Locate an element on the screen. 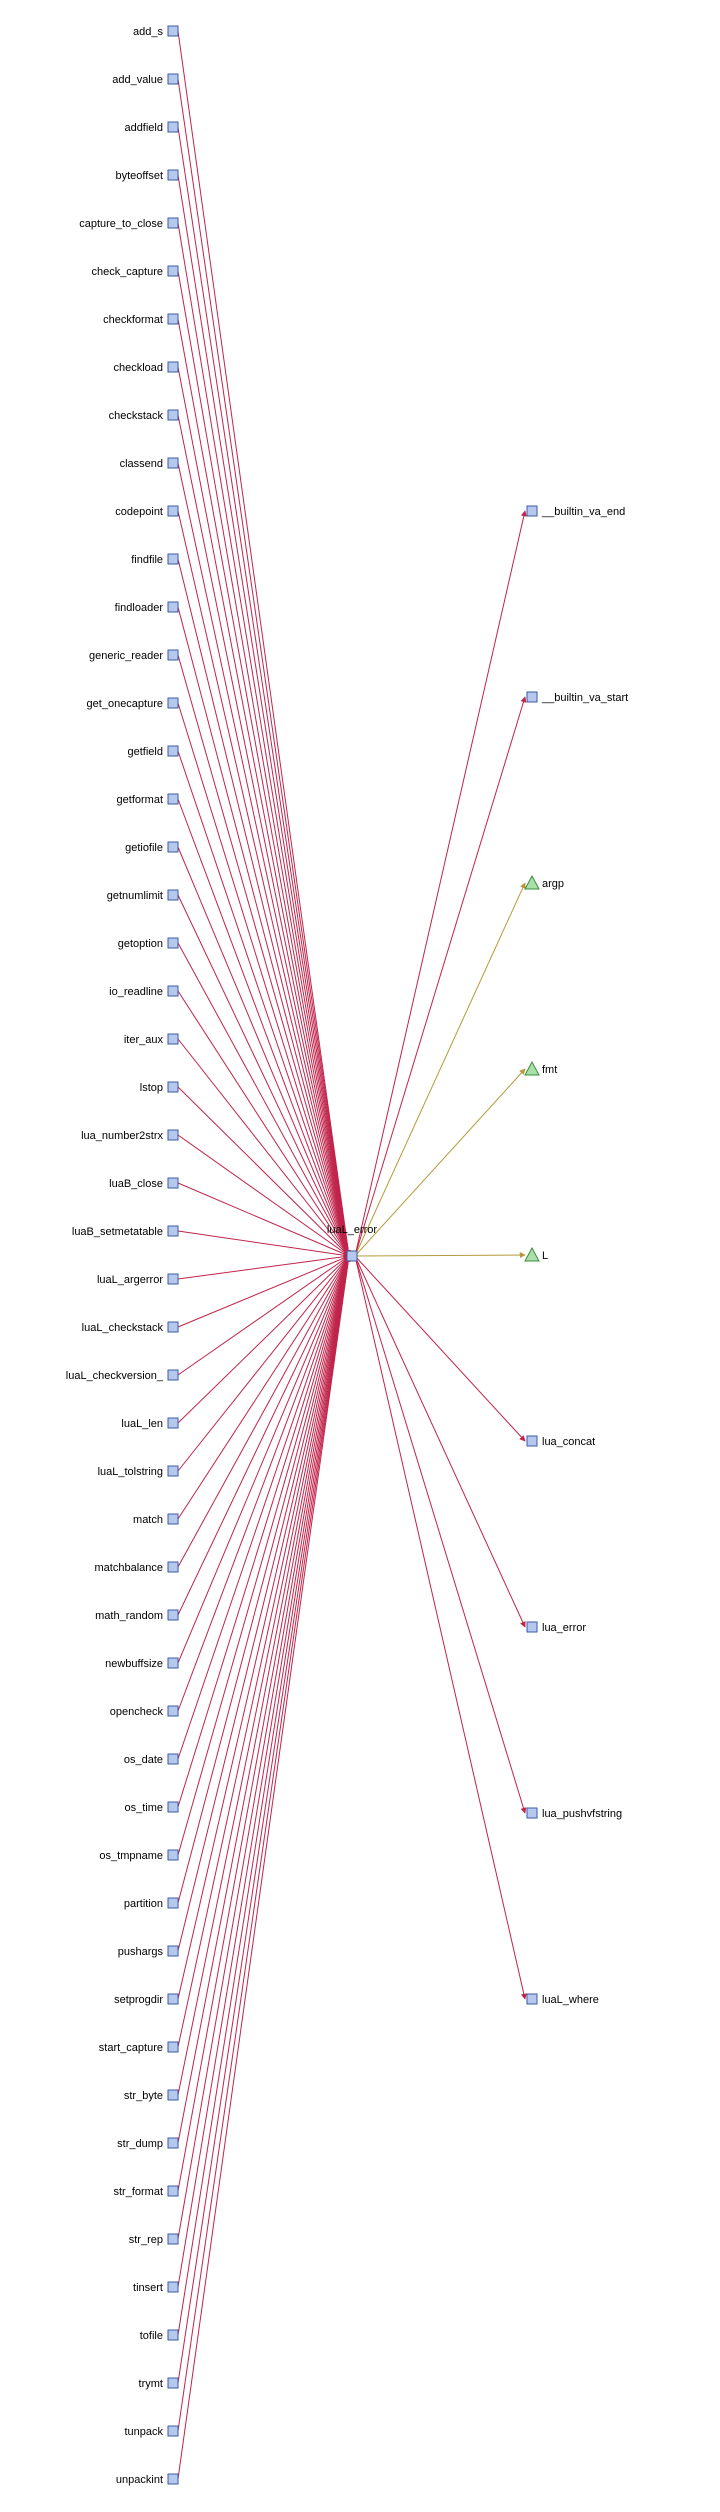 The width and height of the screenshot is (720, 2512). edge-add-s-to-center is located at coordinates (264, 643).